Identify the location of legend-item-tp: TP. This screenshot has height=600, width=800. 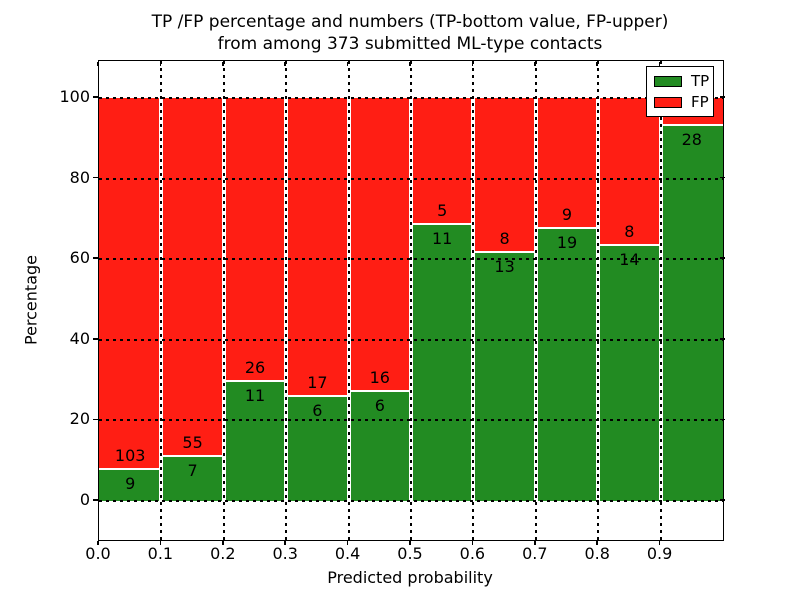
(682, 81).